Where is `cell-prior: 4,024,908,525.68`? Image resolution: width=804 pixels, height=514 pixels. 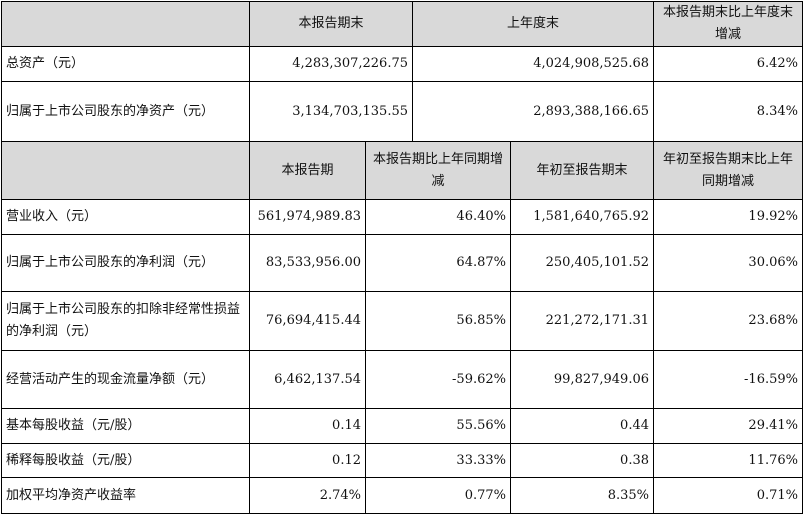 cell-prior: 4,024,908,525.68 is located at coordinates (533, 64).